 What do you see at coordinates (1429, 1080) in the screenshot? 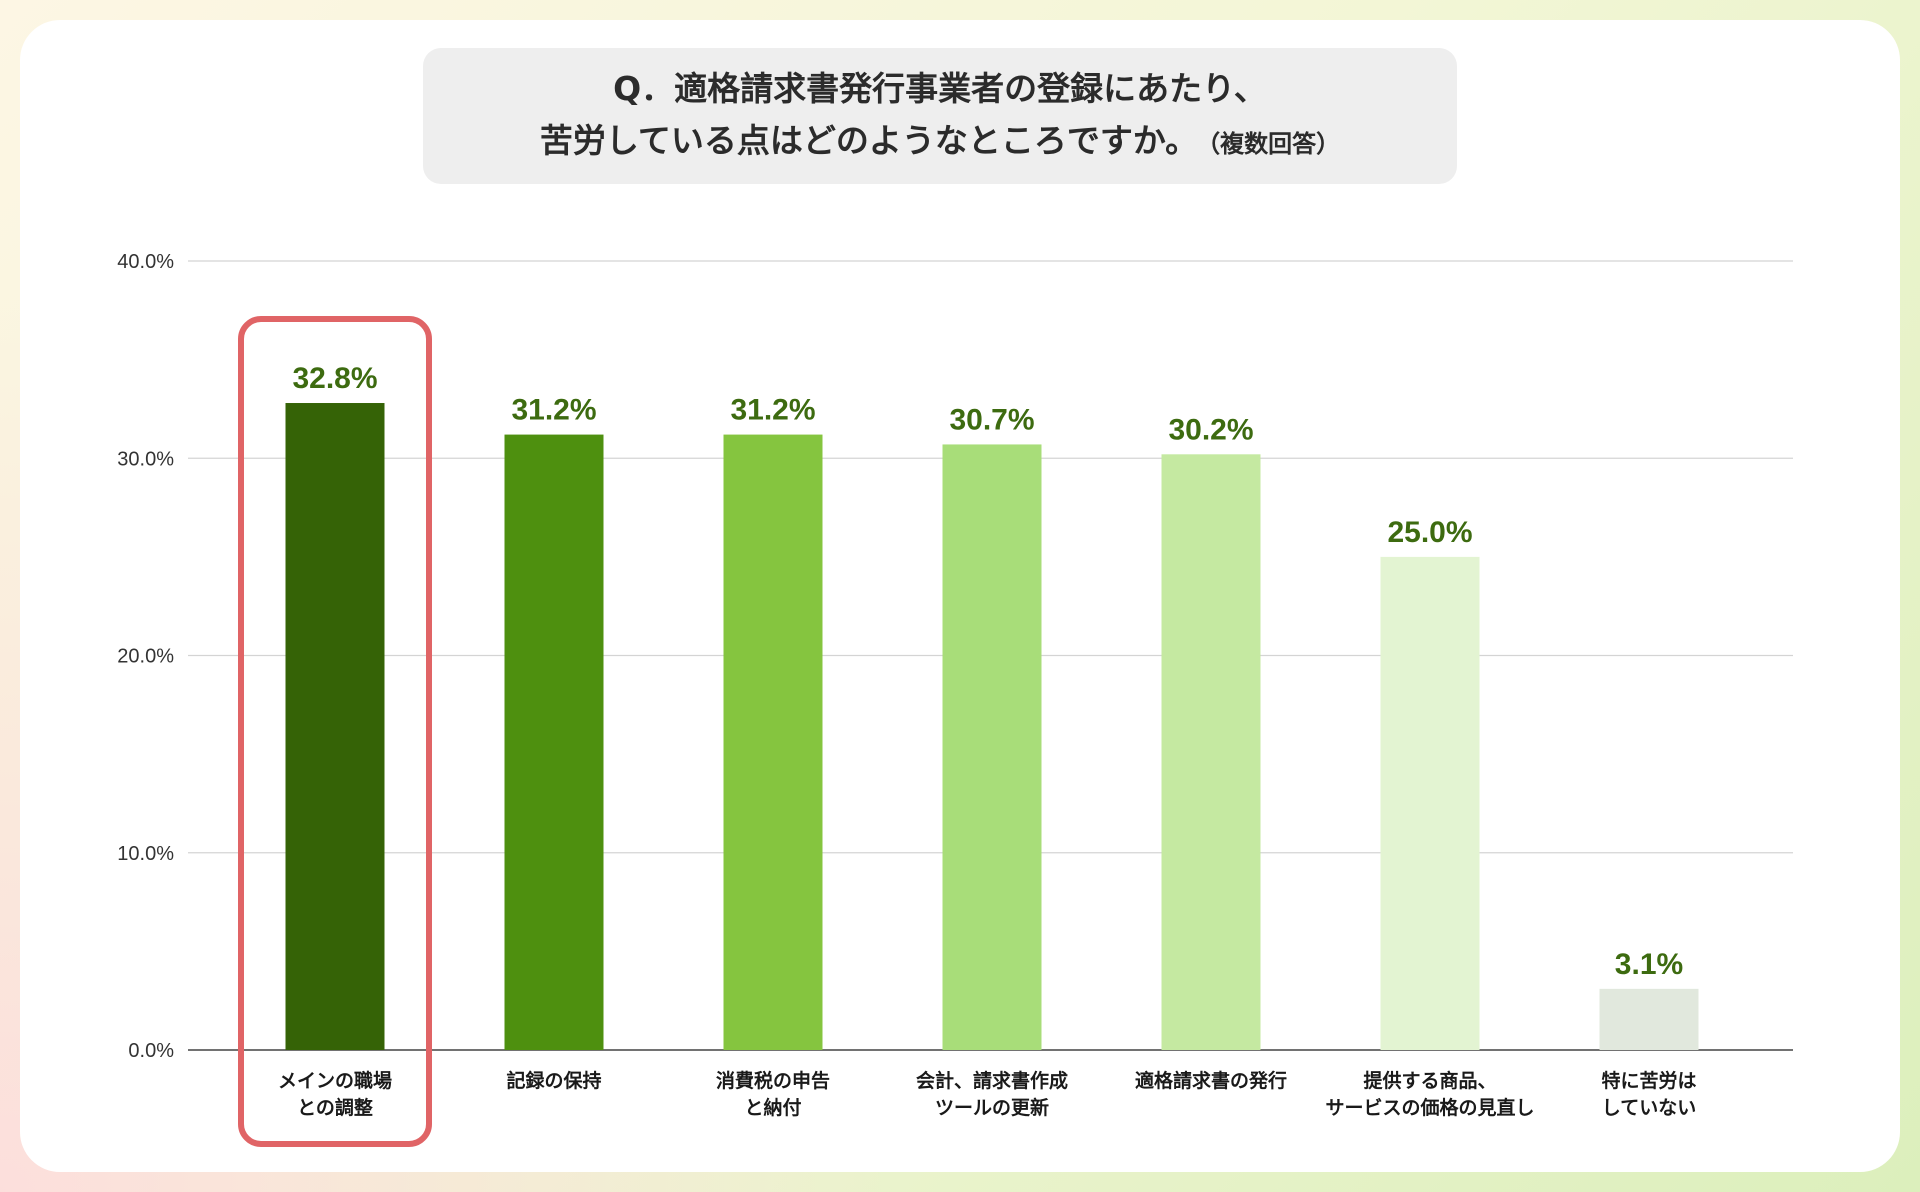
I see `x-tick-label: 提供する商品、` at bounding box center [1429, 1080].